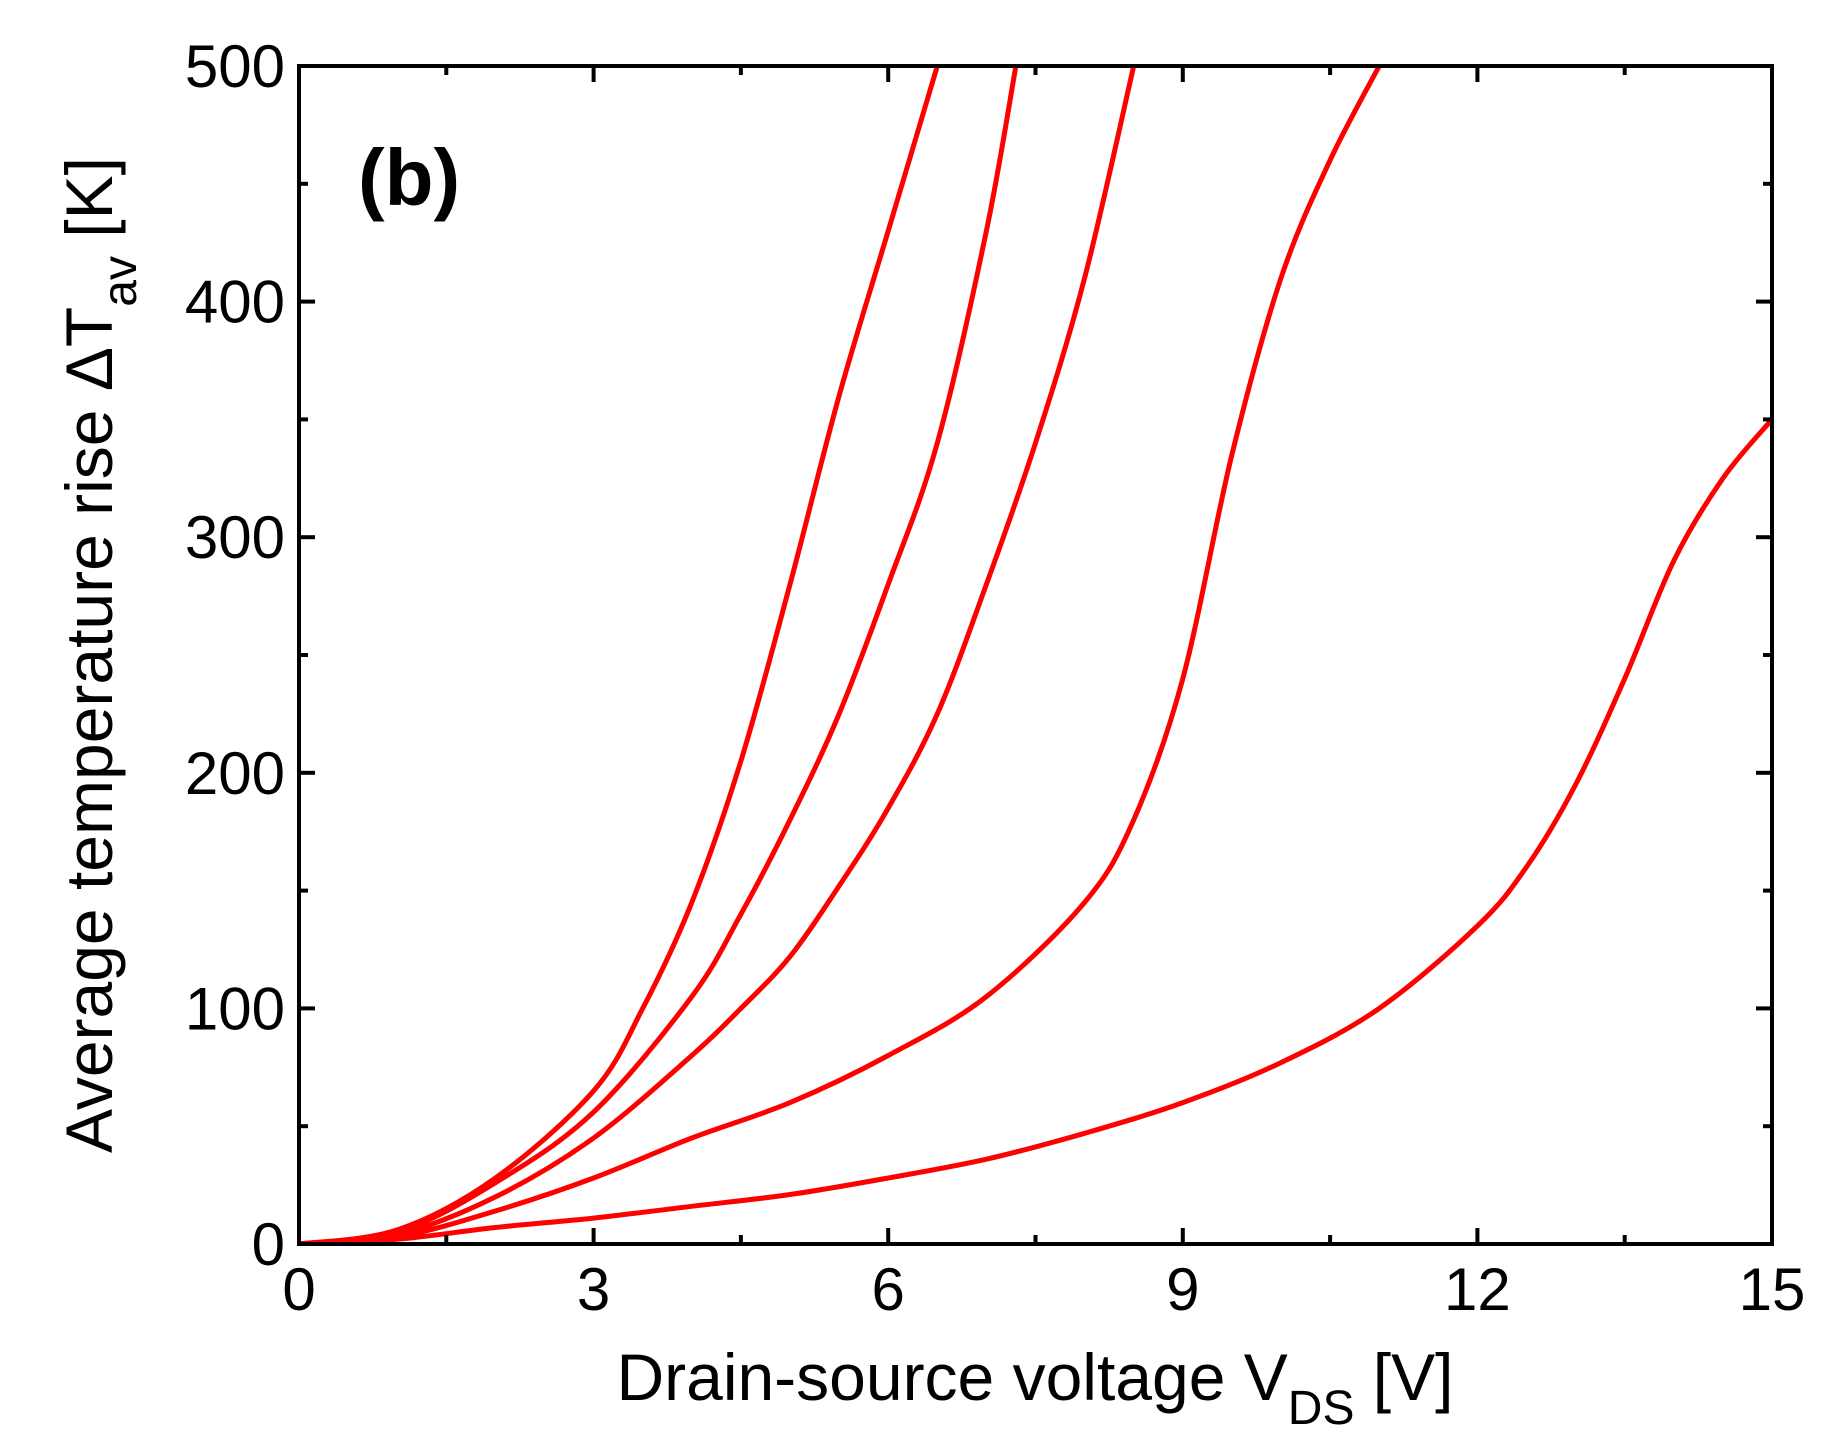  What do you see at coordinates (235, 302) in the screenshot?
I see `y-tick-label: 400` at bounding box center [235, 302].